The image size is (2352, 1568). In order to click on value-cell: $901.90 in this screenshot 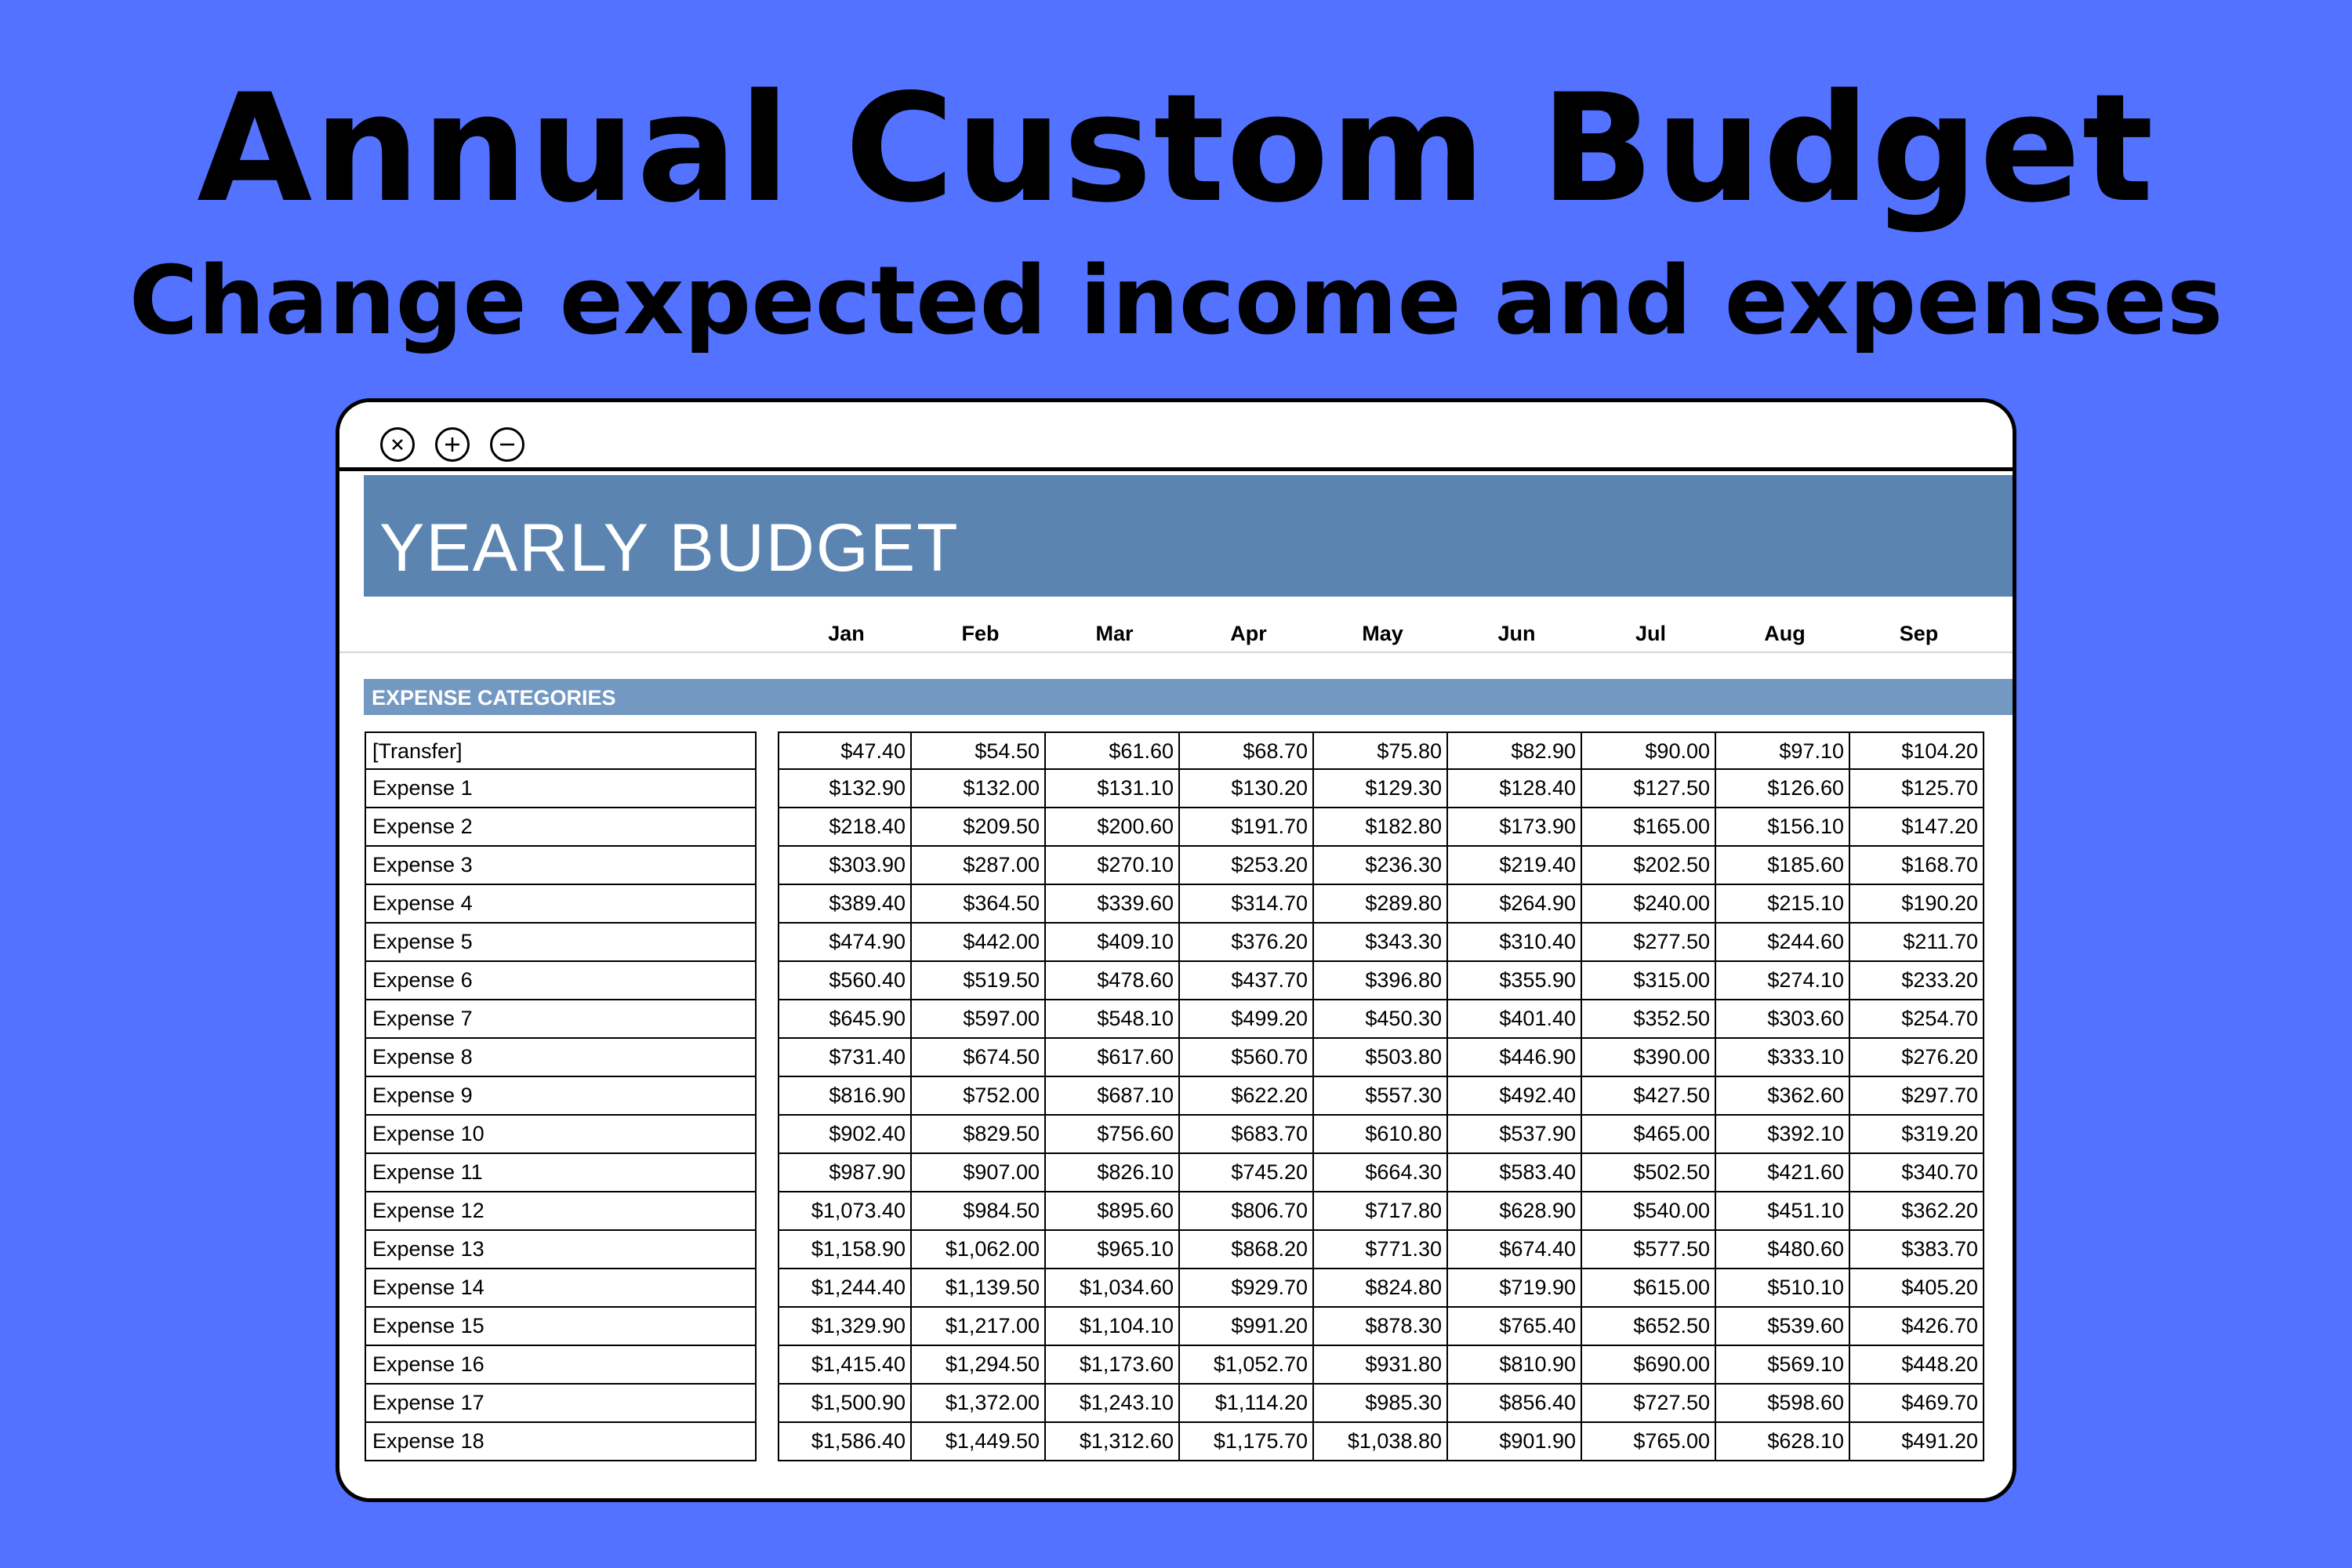, I will do `click(1515, 1442)`.